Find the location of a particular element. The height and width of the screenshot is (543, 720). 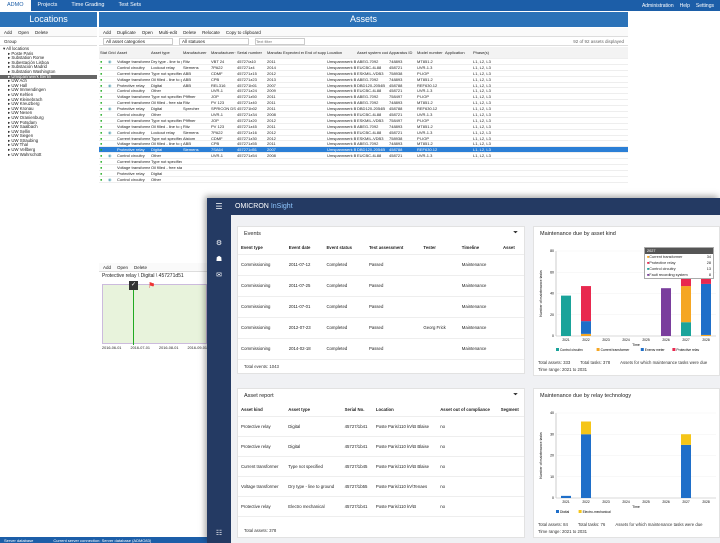

users-nav-icon: ☗ is located at coordinates (219, 259).